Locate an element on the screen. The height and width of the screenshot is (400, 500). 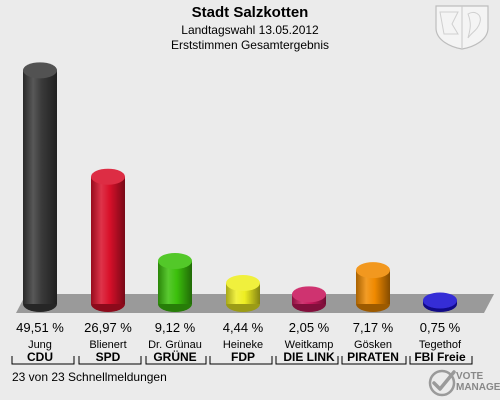
value-label: 4,44 % is located at coordinates (243, 327).